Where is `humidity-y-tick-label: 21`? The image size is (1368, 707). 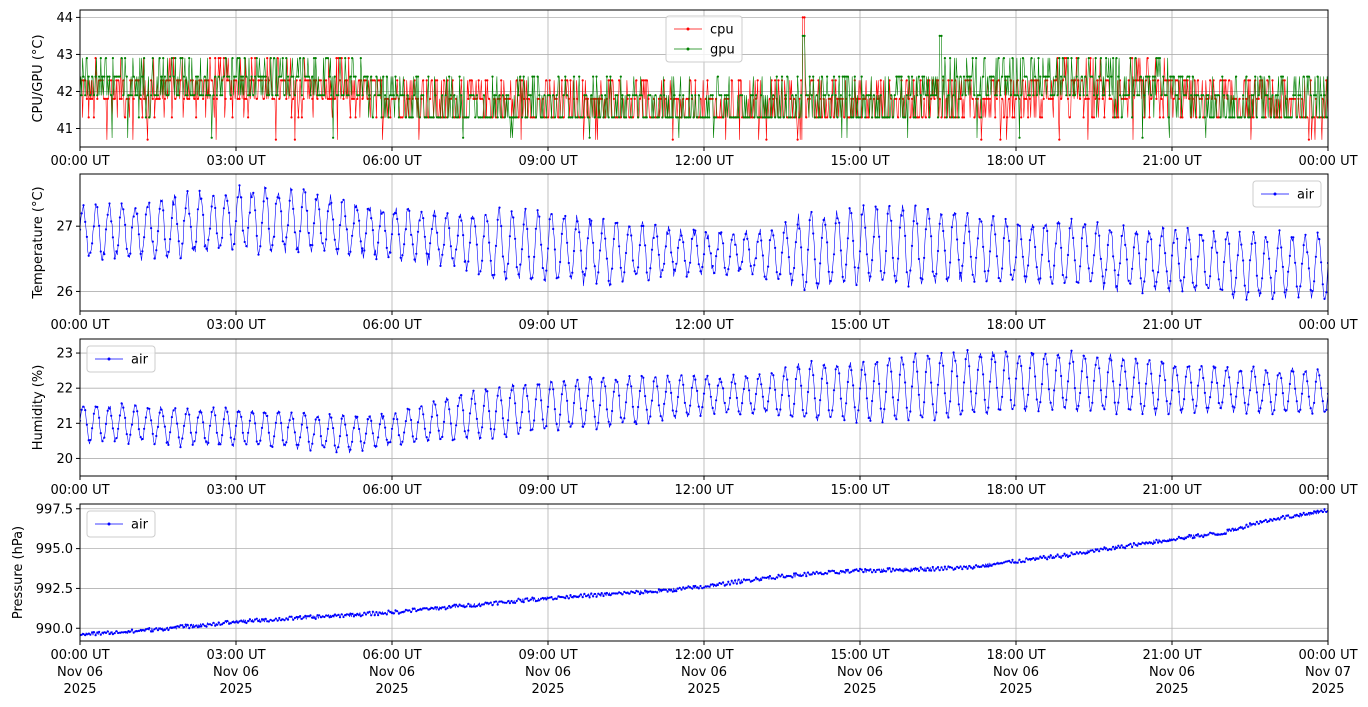
humidity-y-tick-label: 21 is located at coordinates (64, 424).